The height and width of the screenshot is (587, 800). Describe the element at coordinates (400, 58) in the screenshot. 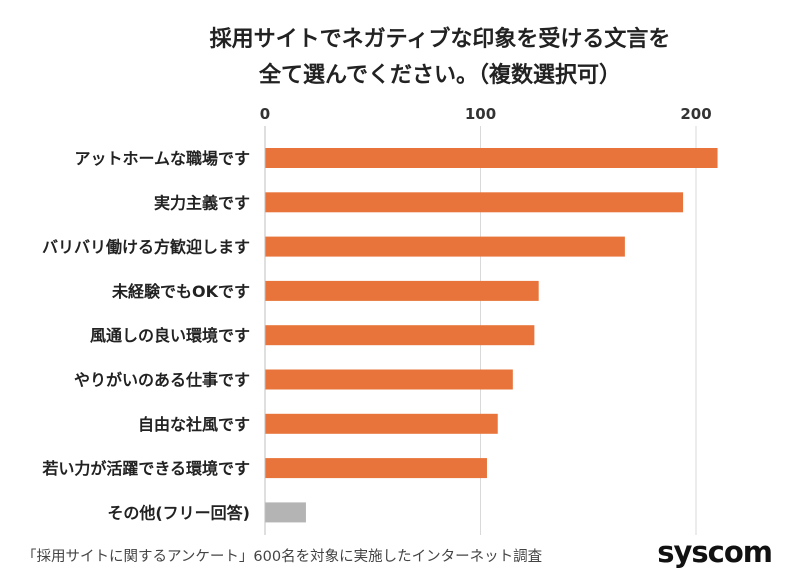

I see `chart-title: 採用サイトでネガティブな印象を受ける文言を 全て選んでください。（複数選択可）` at that location.